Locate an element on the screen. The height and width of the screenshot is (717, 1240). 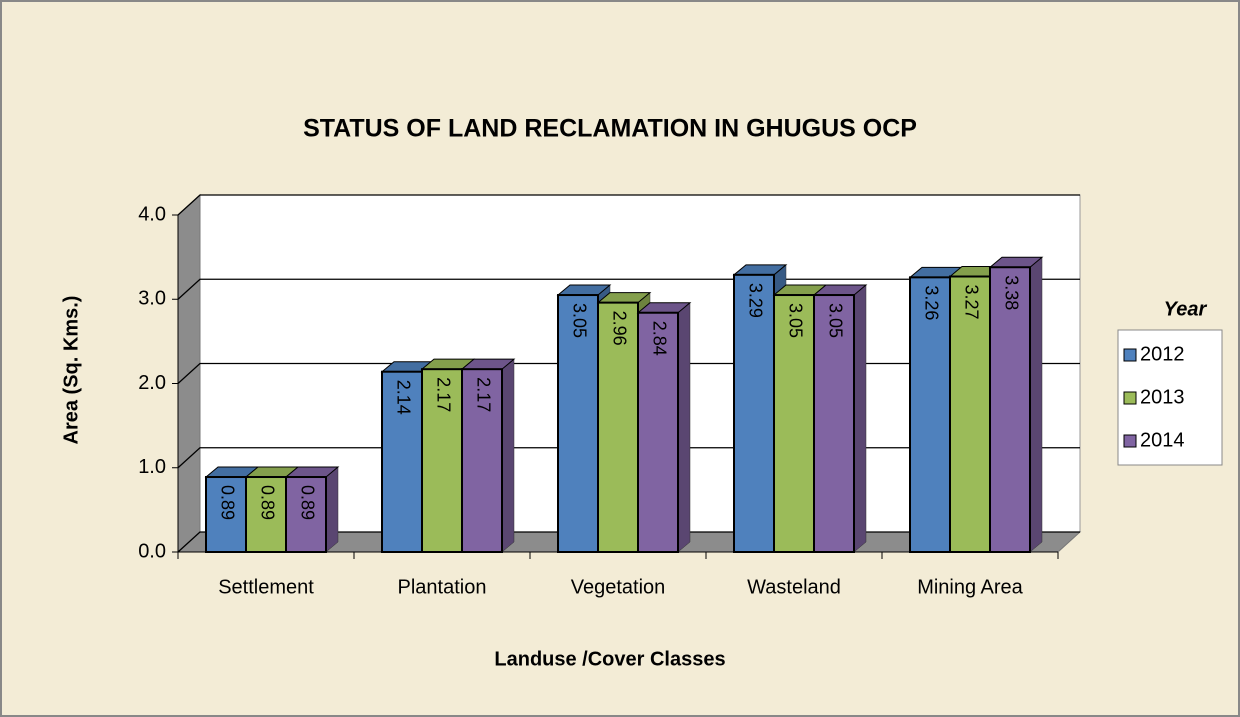
legend-title: Year is located at coordinates (1186, 309).